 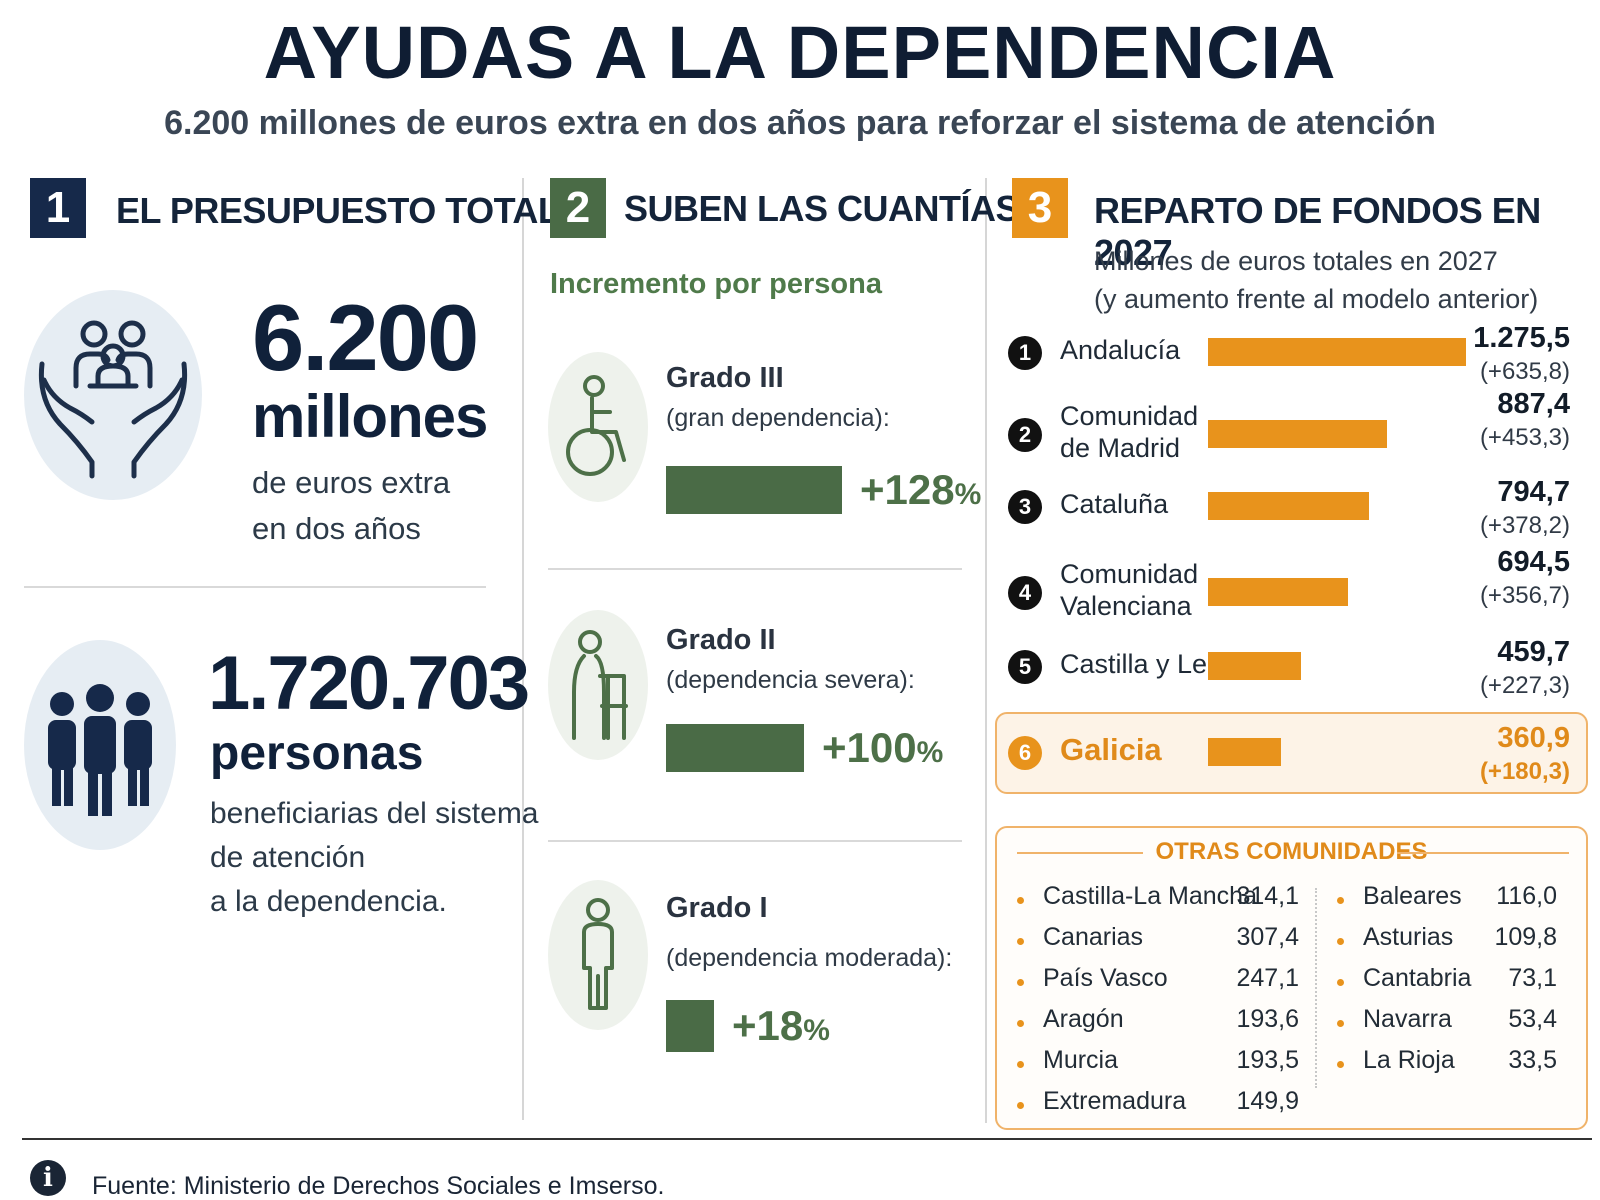 What do you see at coordinates (365, 337) in the screenshot?
I see `budget-value: 6.200` at bounding box center [365, 337].